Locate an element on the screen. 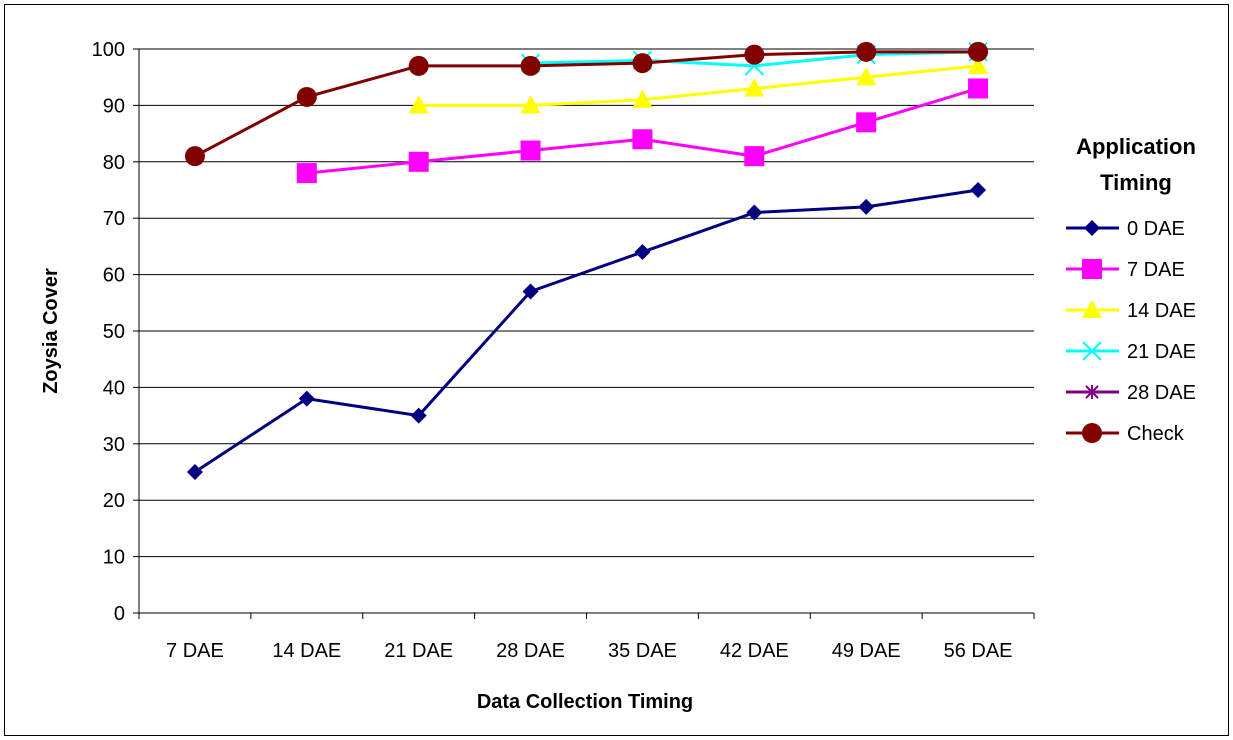 Image resolution: width=1233 pixels, height=740 pixels. y-tick-label: 70 is located at coordinates (114, 219).